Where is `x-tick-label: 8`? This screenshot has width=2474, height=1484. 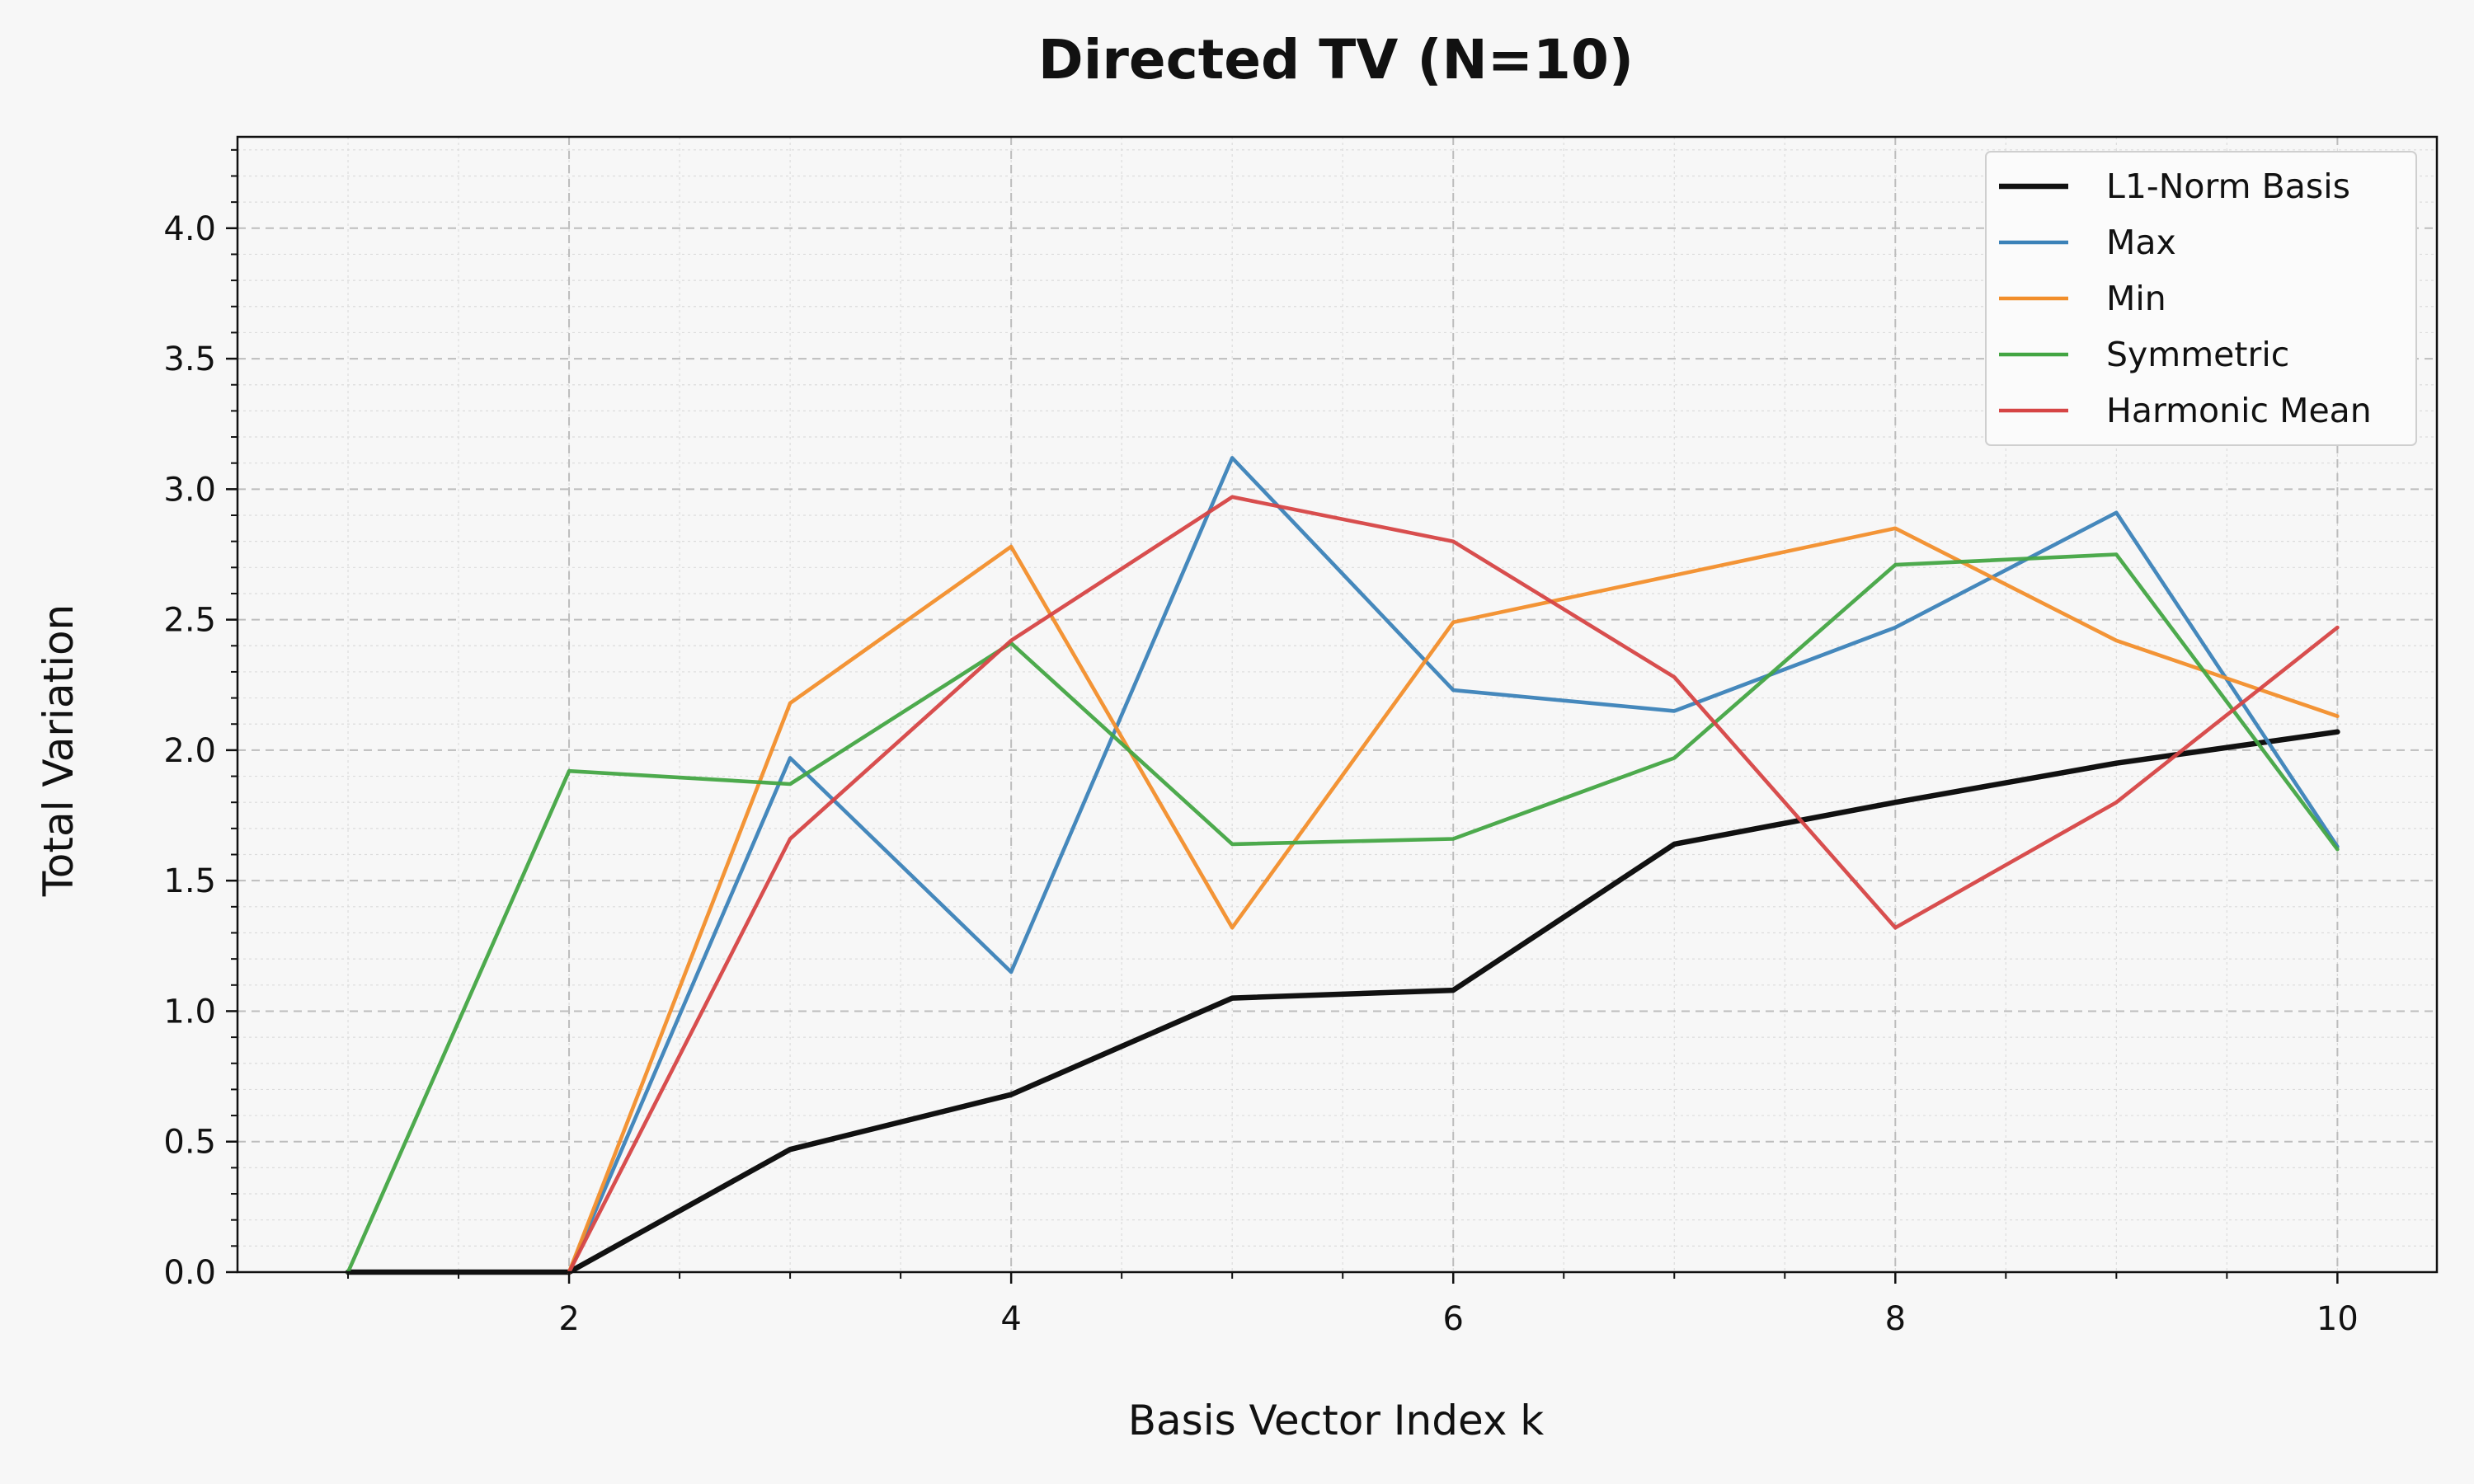
x-tick-label: 8 is located at coordinates (1895, 1319).